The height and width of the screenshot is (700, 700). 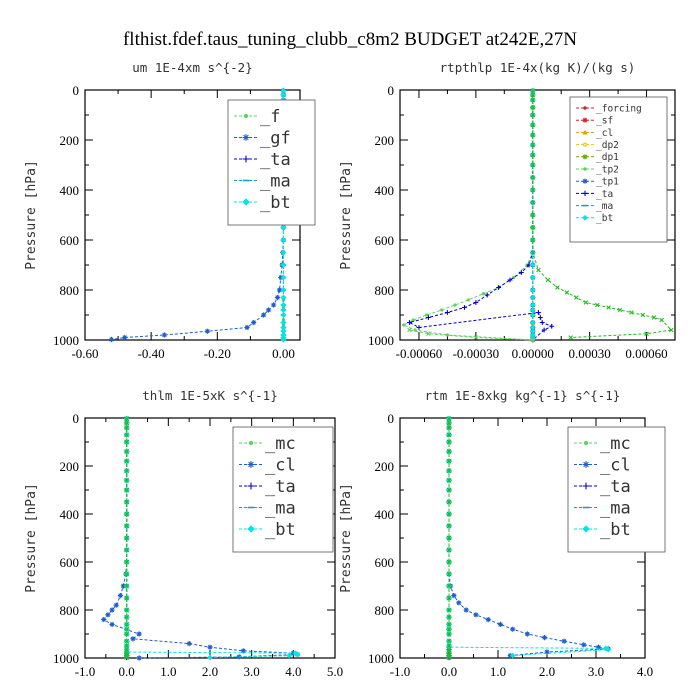 What do you see at coordinates (280, 444) in the screenshot?
I see `legend-label: _mc` at bounding box center [280, 444].